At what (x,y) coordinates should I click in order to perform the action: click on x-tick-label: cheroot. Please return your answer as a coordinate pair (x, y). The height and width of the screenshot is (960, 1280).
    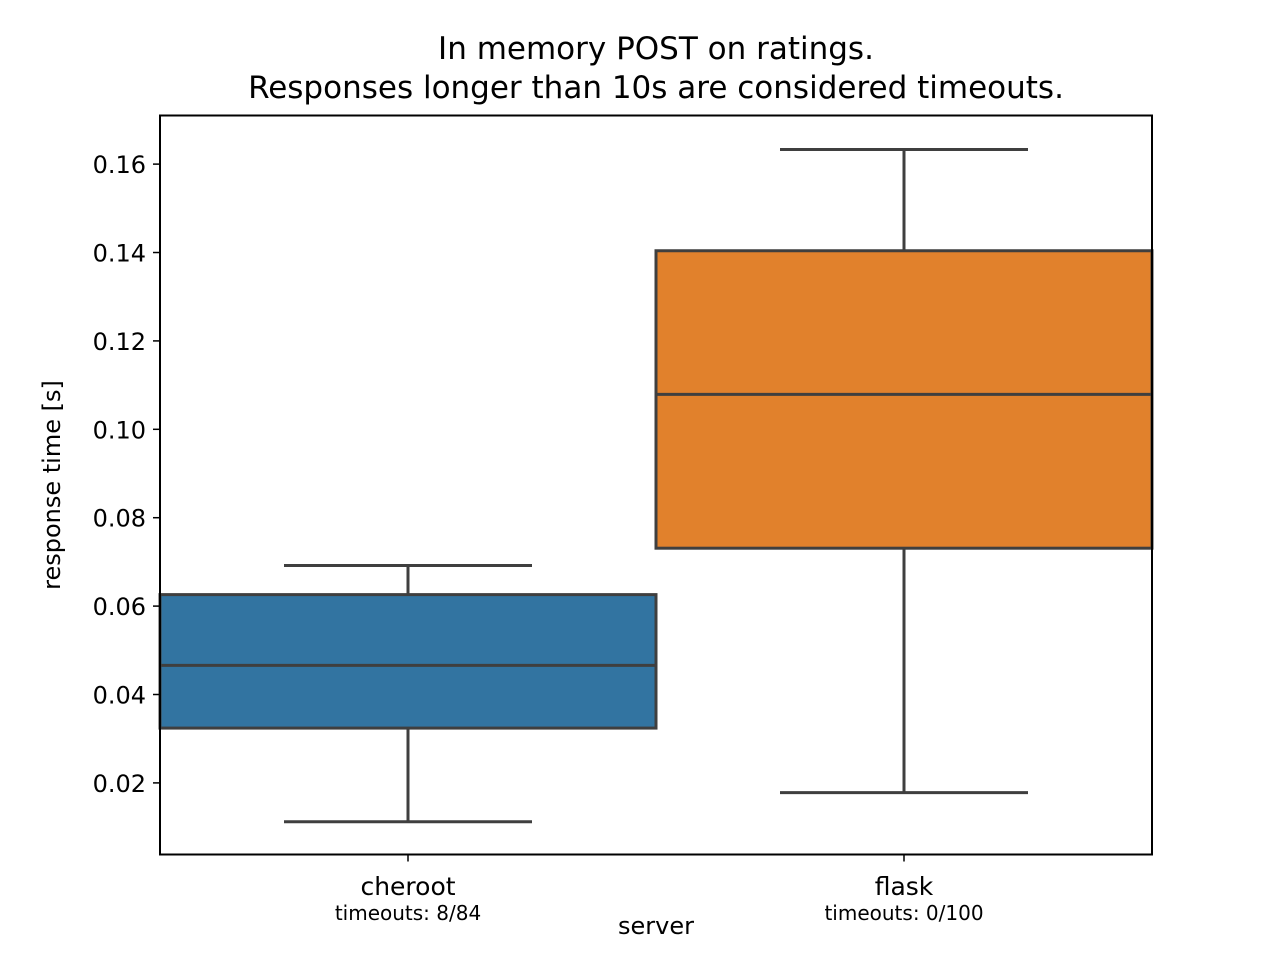
    Looking at the image, I should click on (407, 886).